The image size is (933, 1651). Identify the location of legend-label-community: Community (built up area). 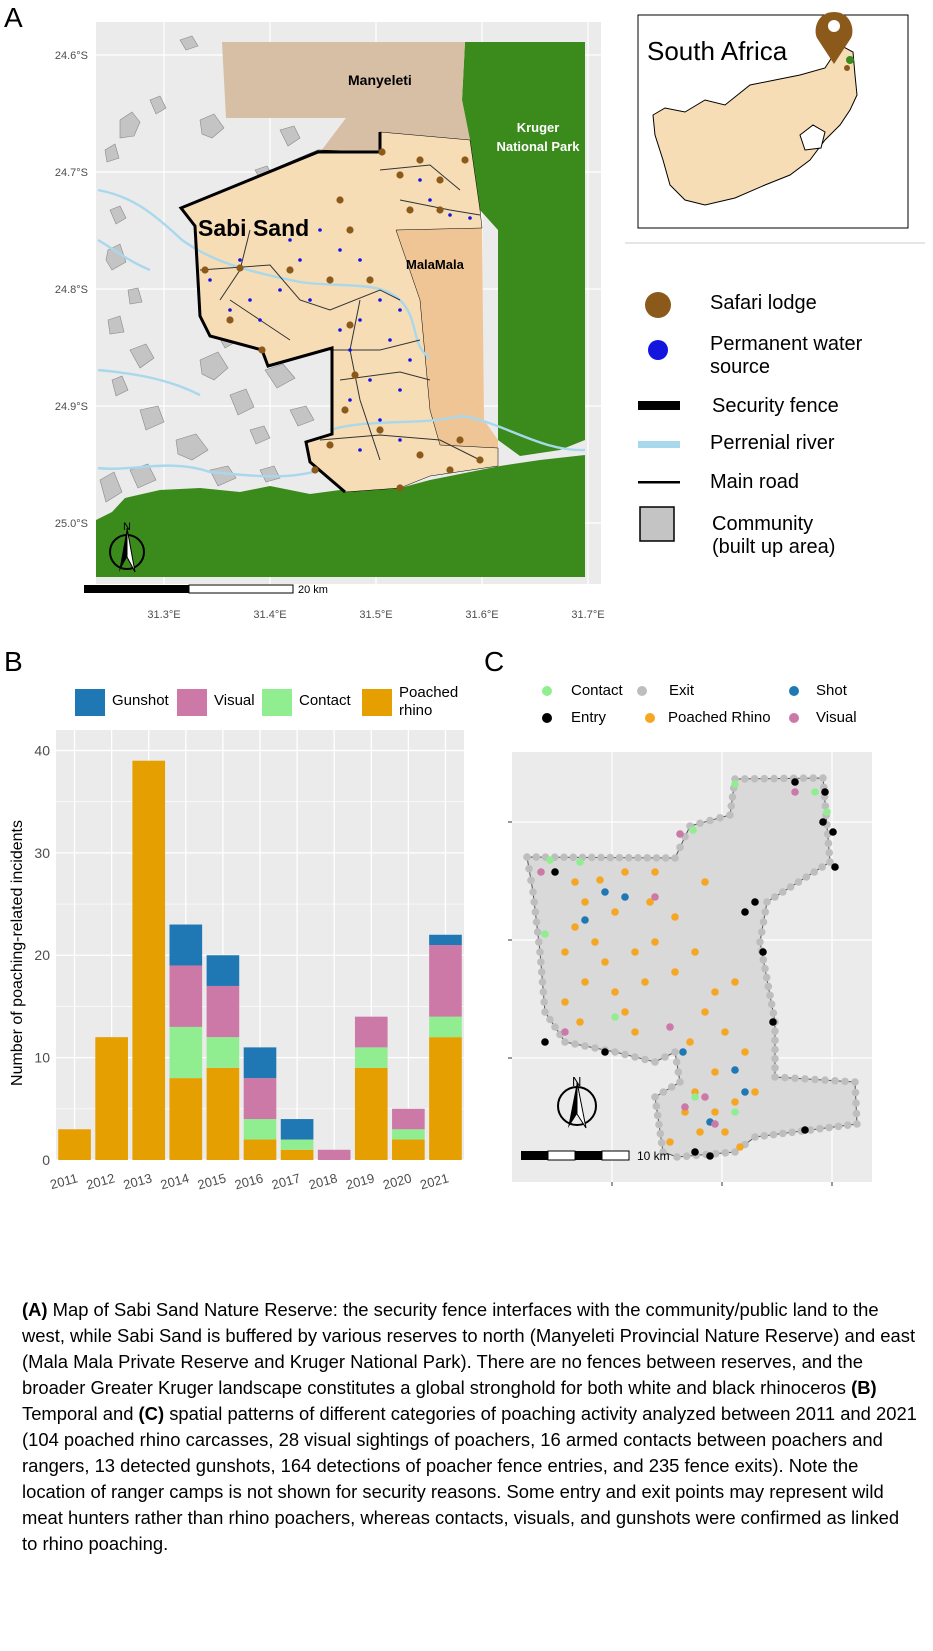
(774, 535).